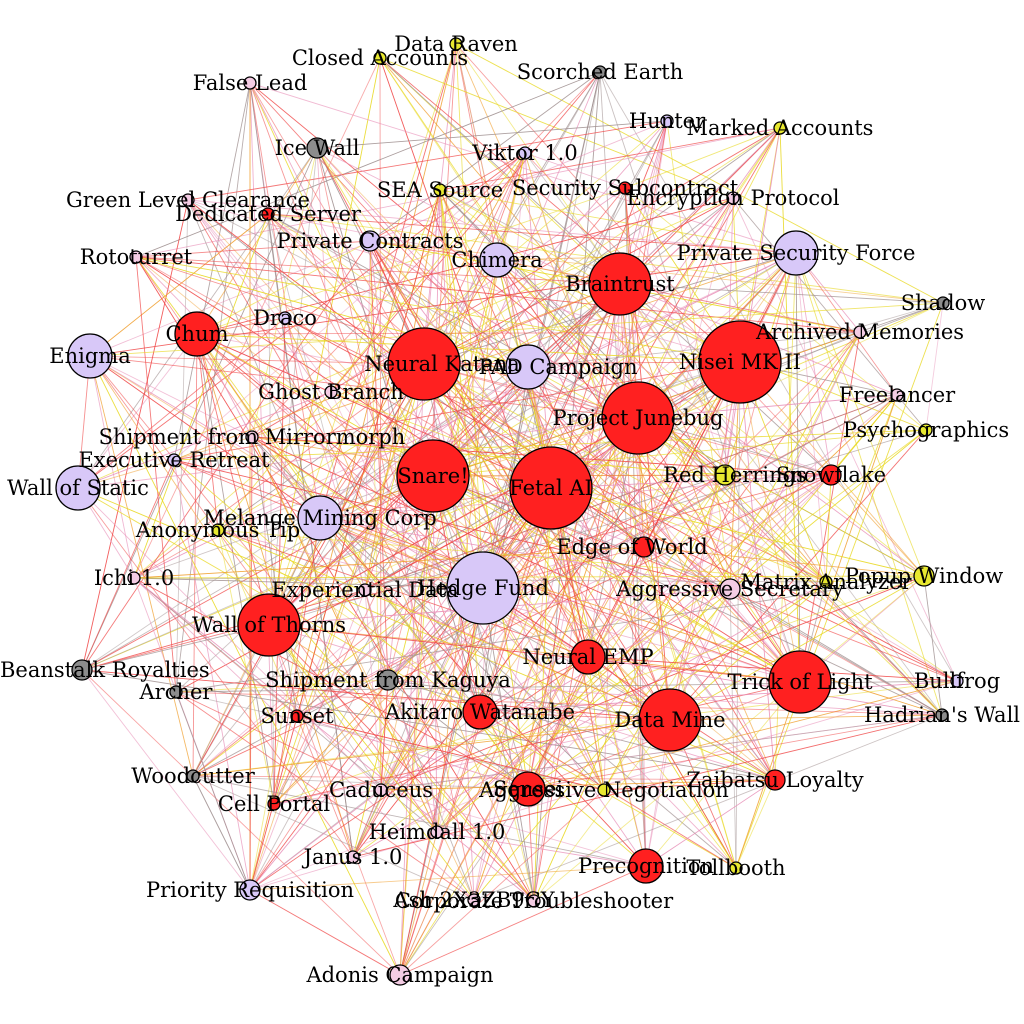 This screenshot has width=1024, height=1024. I want to click on node-adonis, so click(400, 975).